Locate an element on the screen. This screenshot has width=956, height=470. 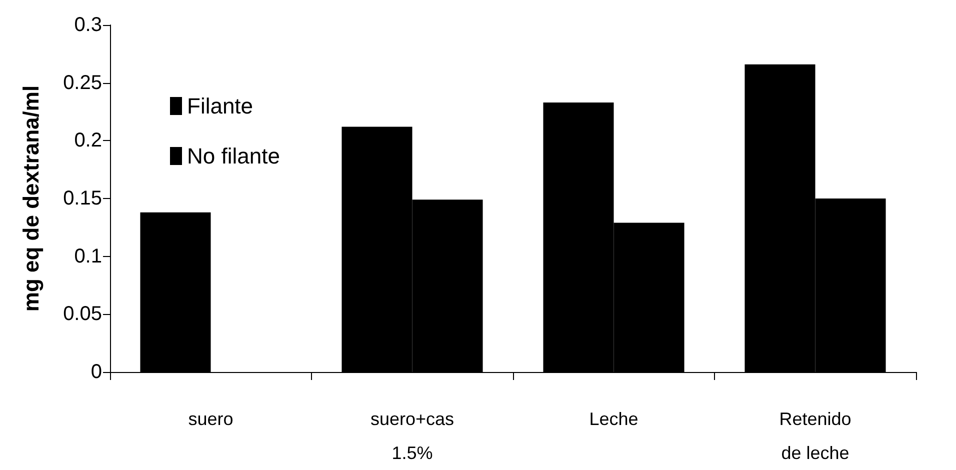
y-axis-title: mg eq de dextrana/ml is located at coordinates (31, 198).